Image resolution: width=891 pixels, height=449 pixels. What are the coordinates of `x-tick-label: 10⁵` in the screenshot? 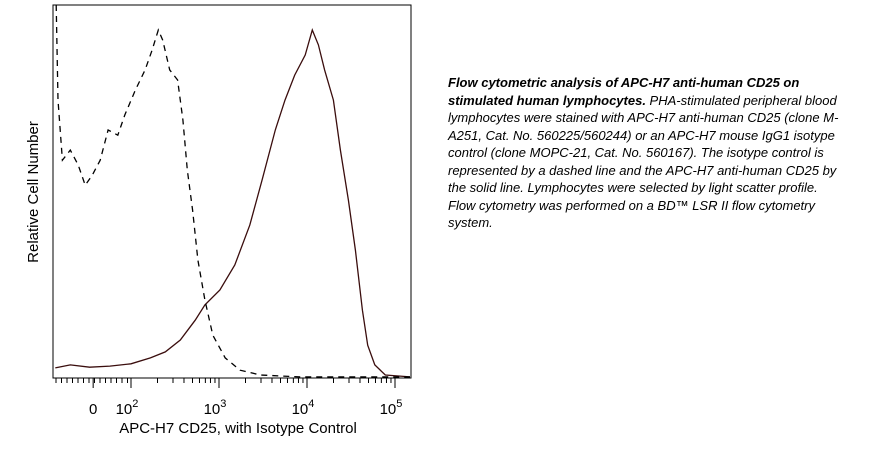 It's located at (391, 408).